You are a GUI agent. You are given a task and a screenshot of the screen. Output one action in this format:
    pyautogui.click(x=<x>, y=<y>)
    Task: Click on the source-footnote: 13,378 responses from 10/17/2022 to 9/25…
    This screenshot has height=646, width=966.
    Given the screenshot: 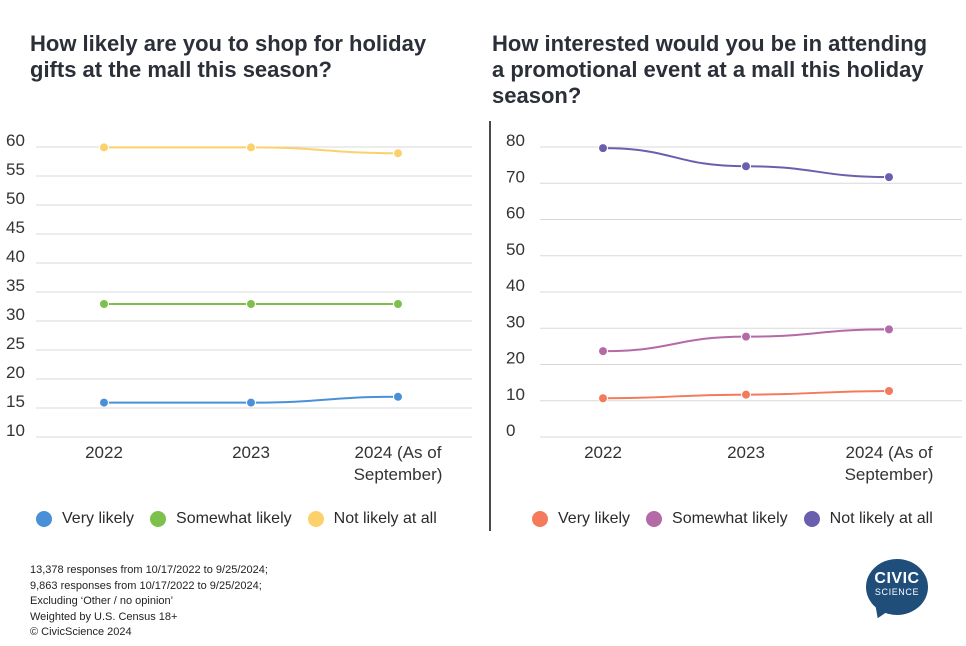 What is the action you would take?
    pyautogui.click(x=149, y=602)
    